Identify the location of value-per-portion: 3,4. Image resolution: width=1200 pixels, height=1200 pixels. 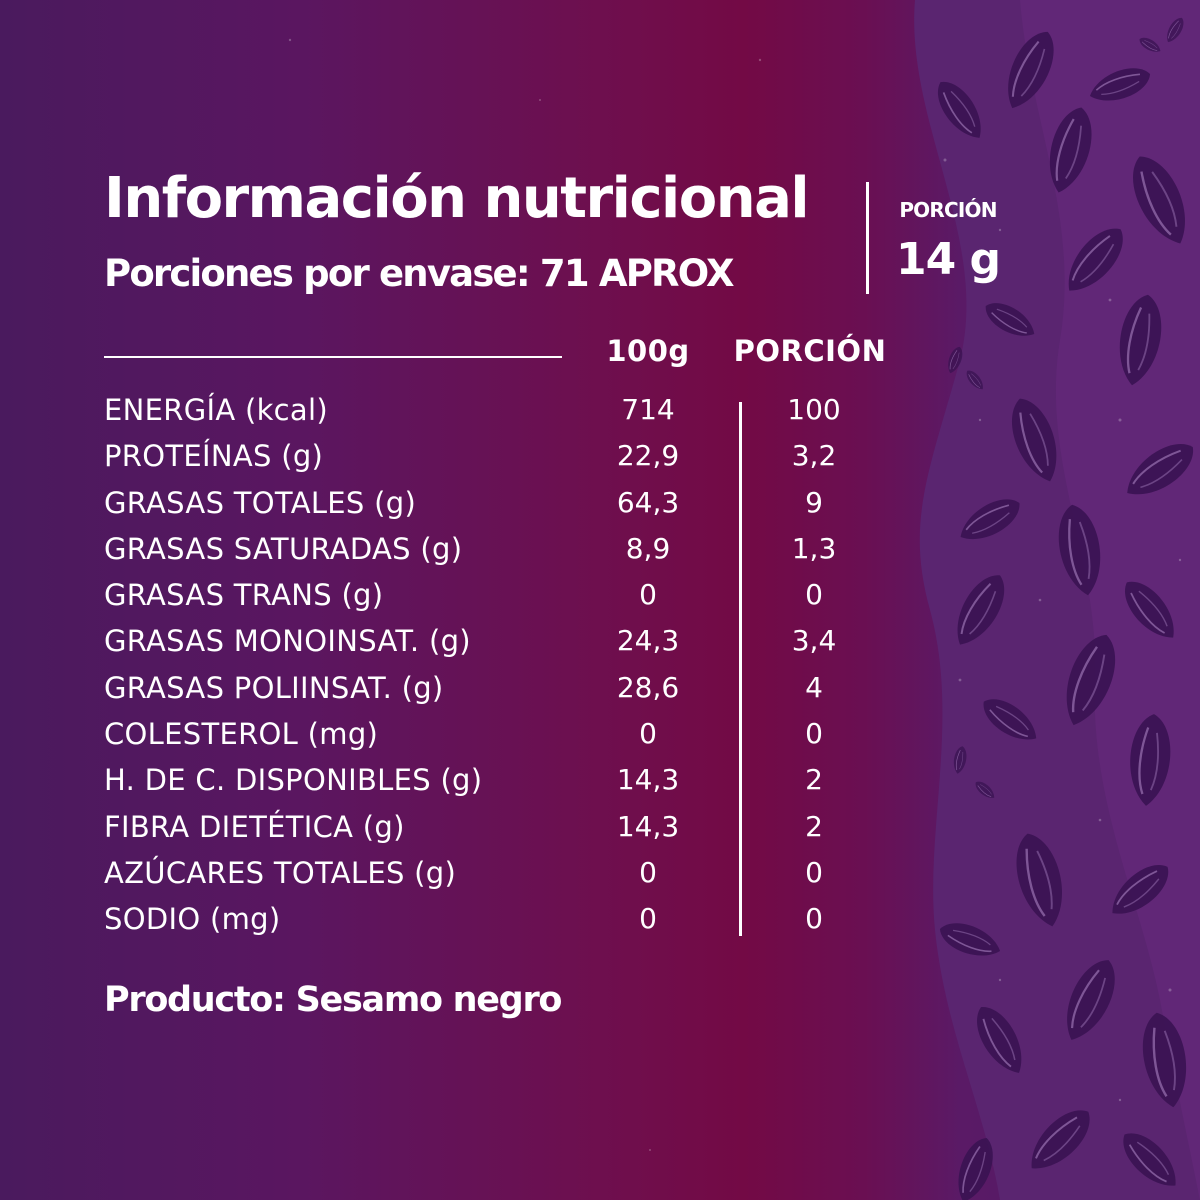
(814, 641).